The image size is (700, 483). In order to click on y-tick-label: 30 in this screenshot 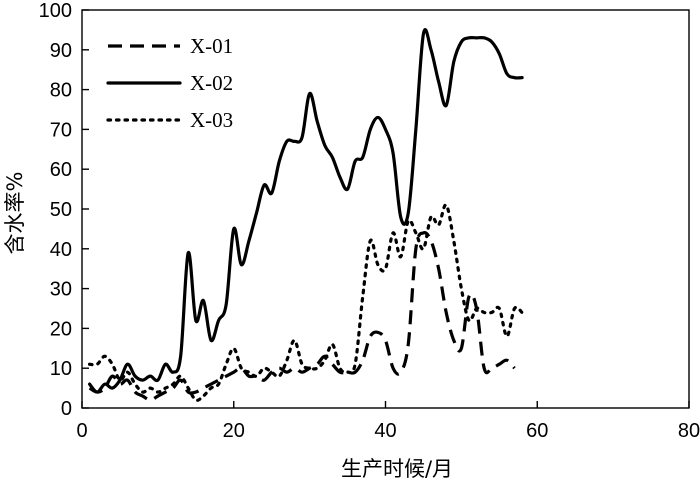, I will do `click(61, 290)`.